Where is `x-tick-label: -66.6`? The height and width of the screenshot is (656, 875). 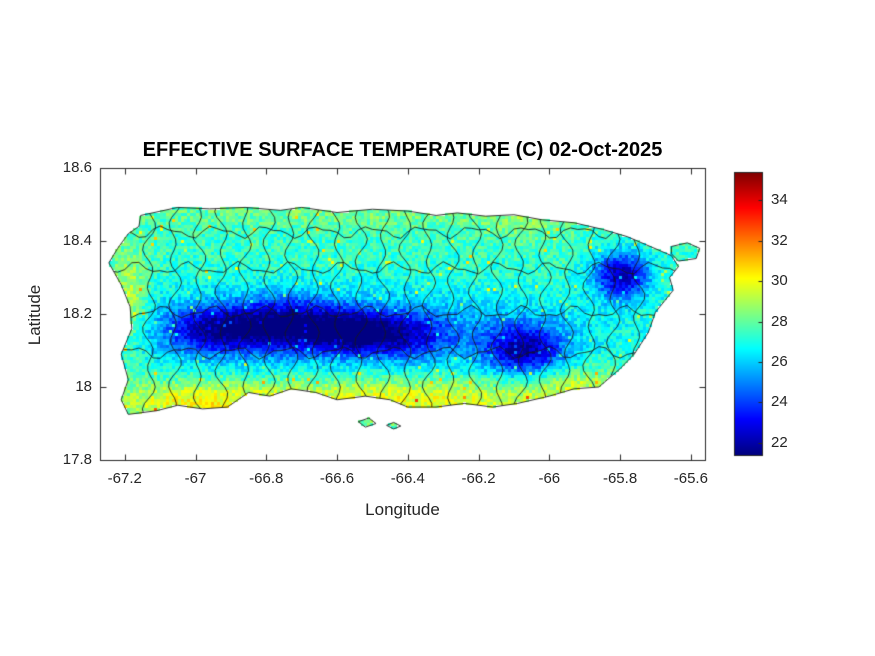 x-tick-label: -66.6 is located at coordinates (337, 478).